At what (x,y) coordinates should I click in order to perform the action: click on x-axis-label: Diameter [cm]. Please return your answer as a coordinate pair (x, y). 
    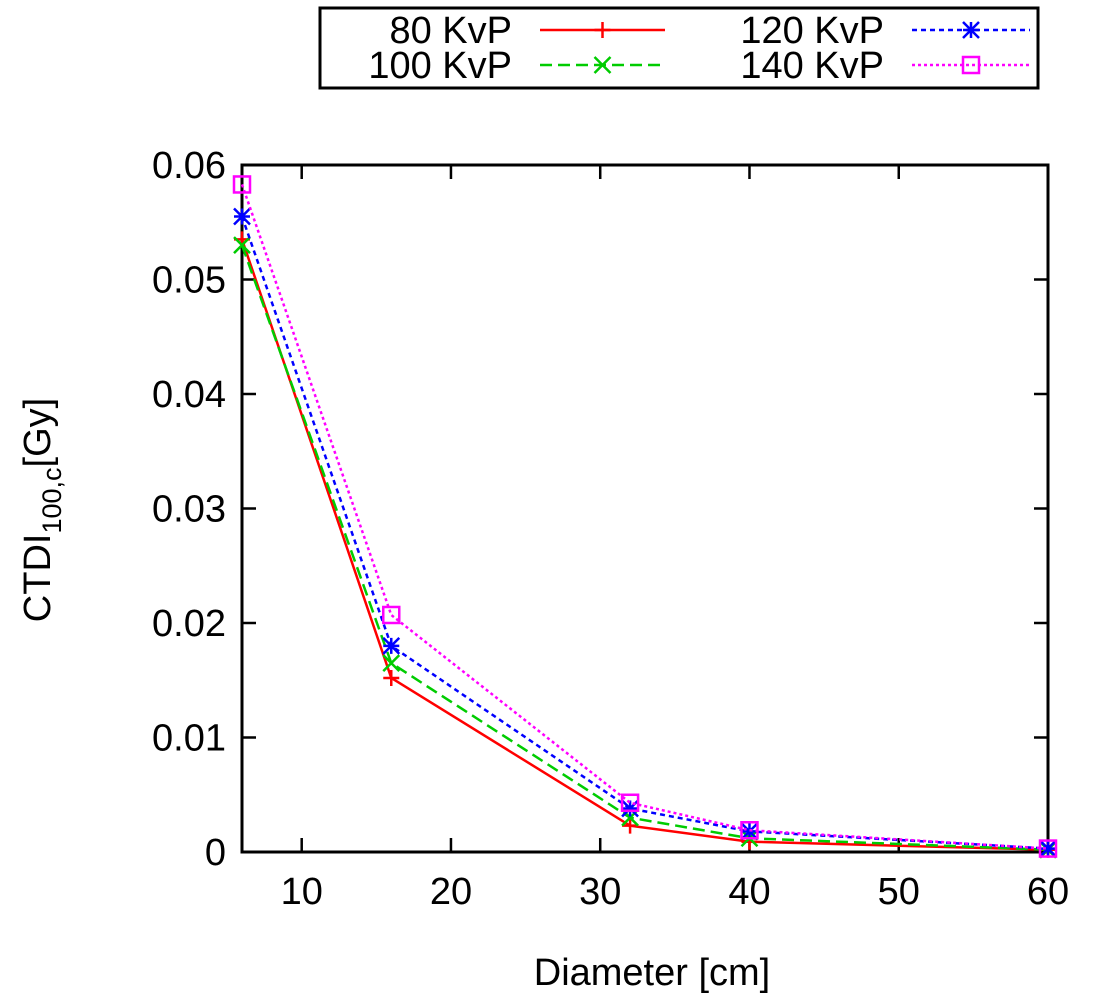
    Looking at the image, I should click on (652, 973).